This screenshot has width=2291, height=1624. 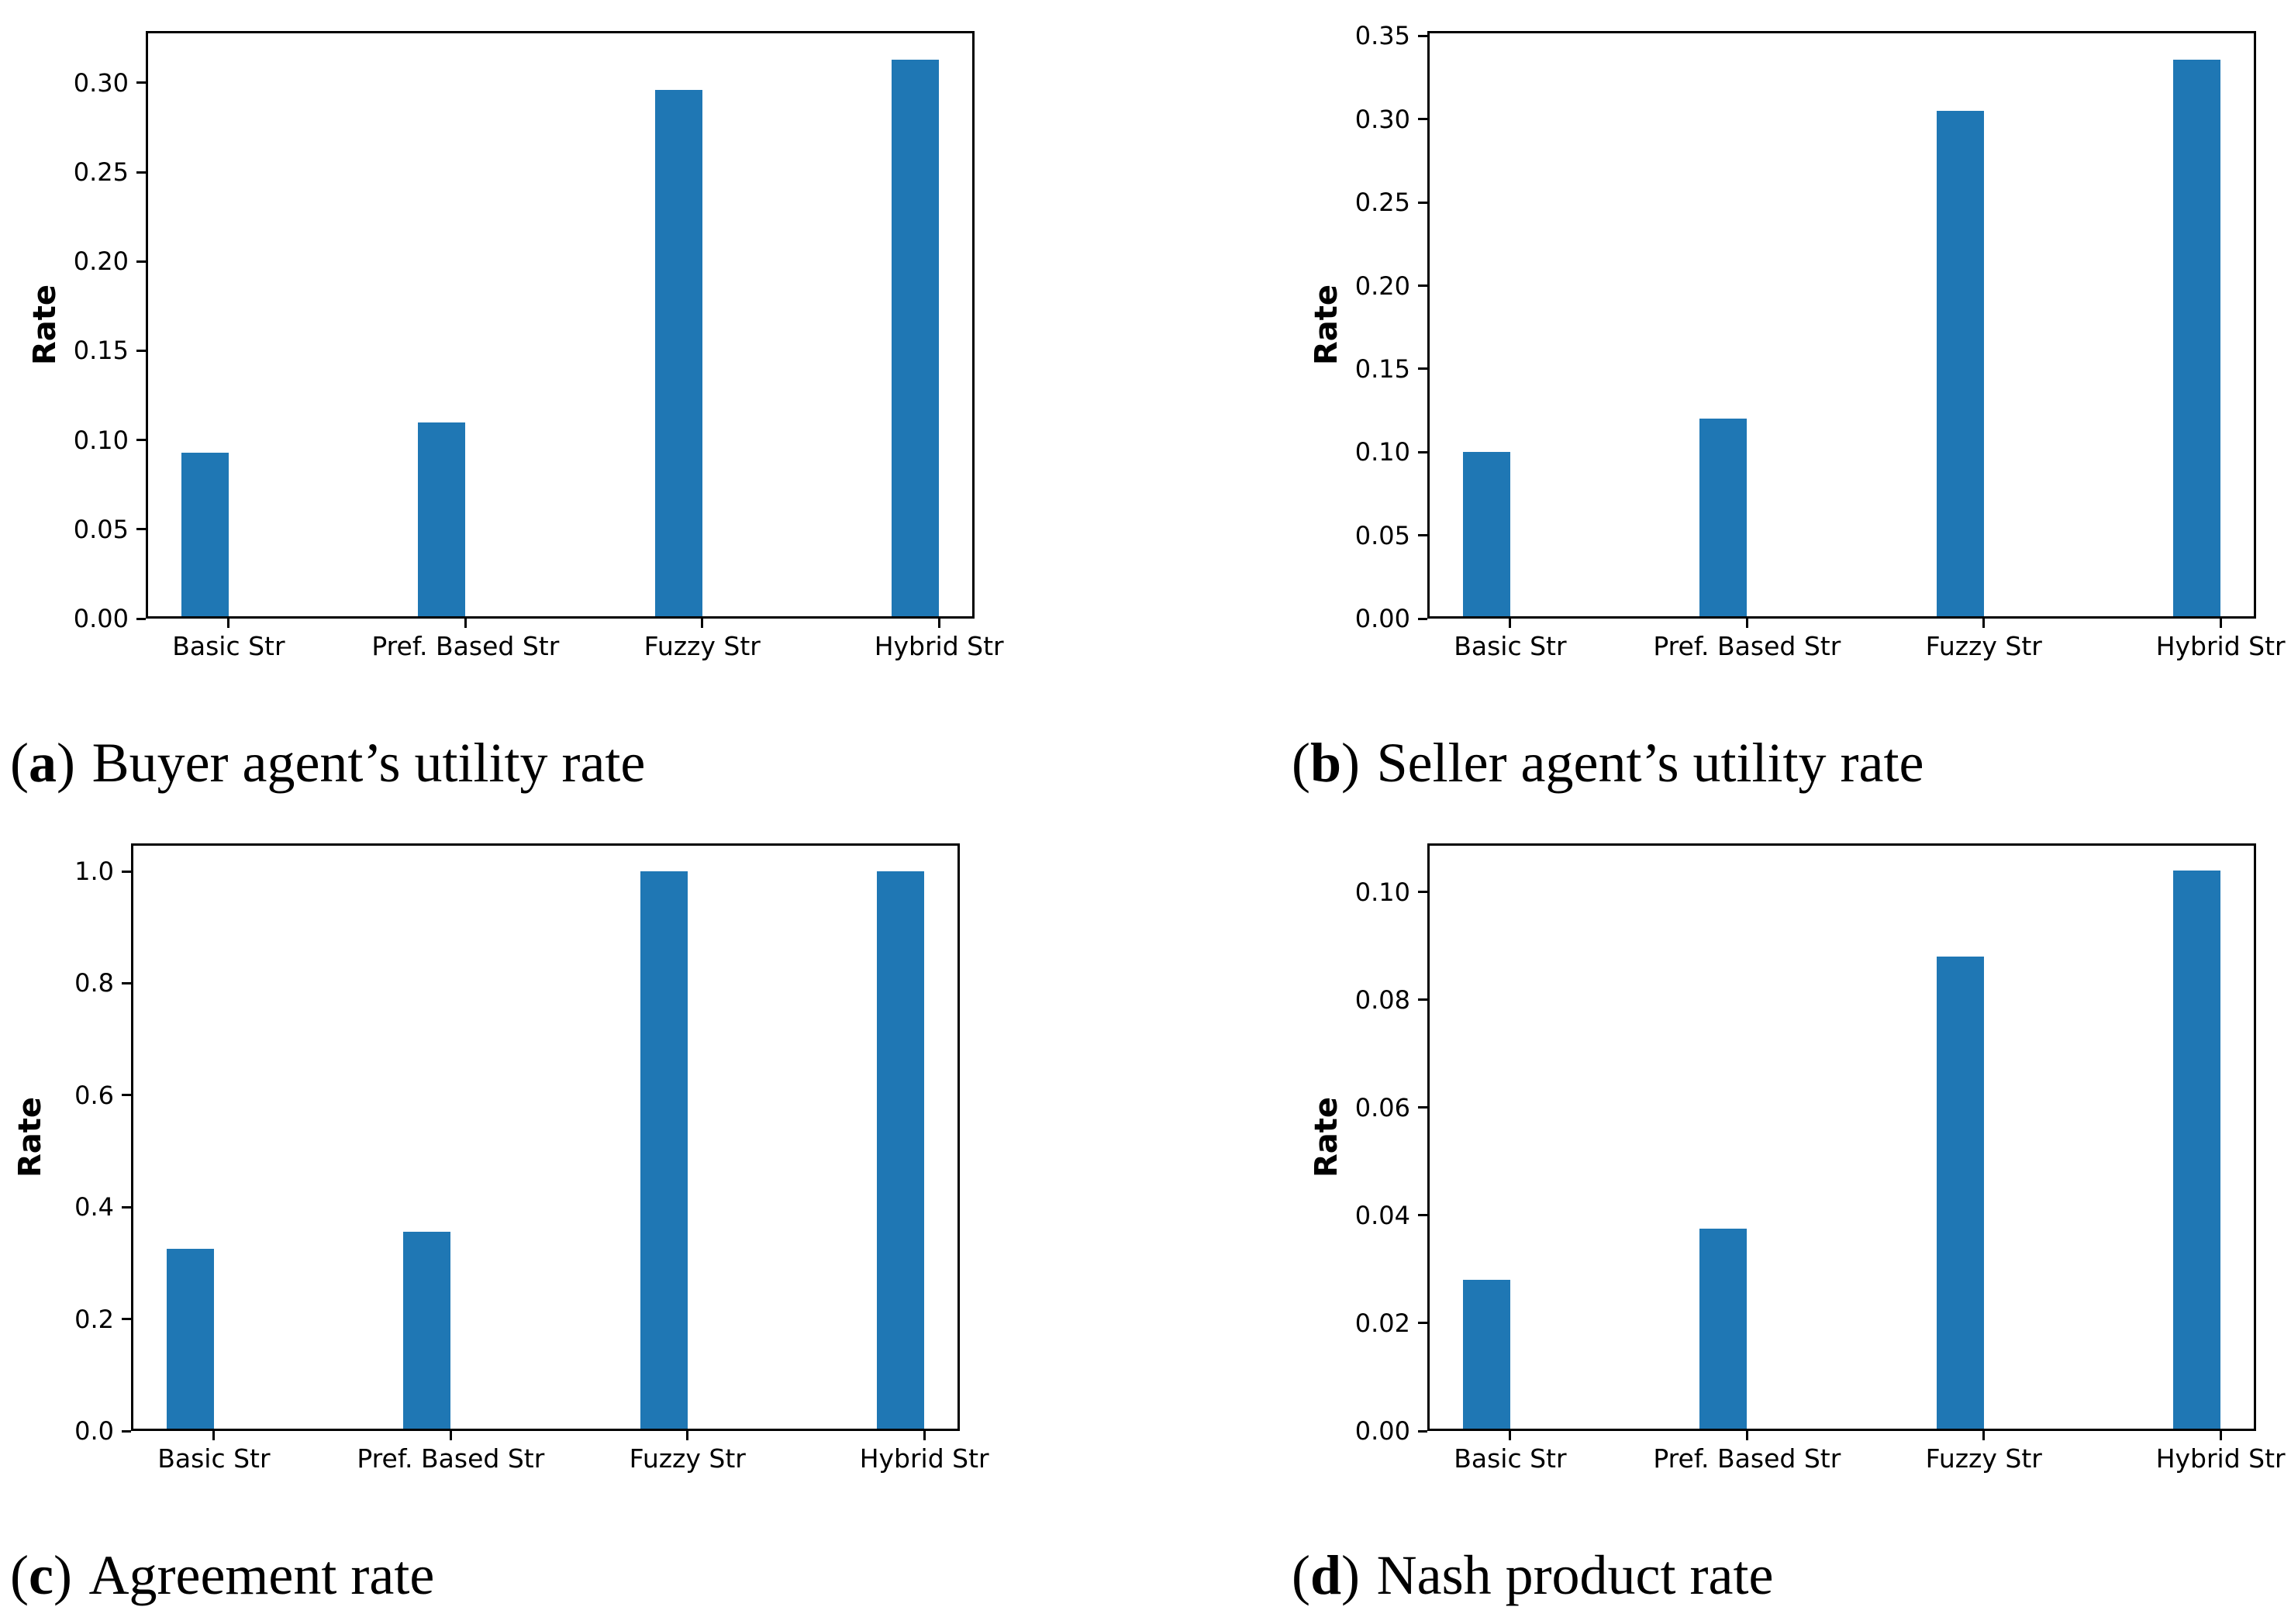 I want to click on panel-b-caption: (b) Seller agent’s utility rate, so click(x=1608, y=763).